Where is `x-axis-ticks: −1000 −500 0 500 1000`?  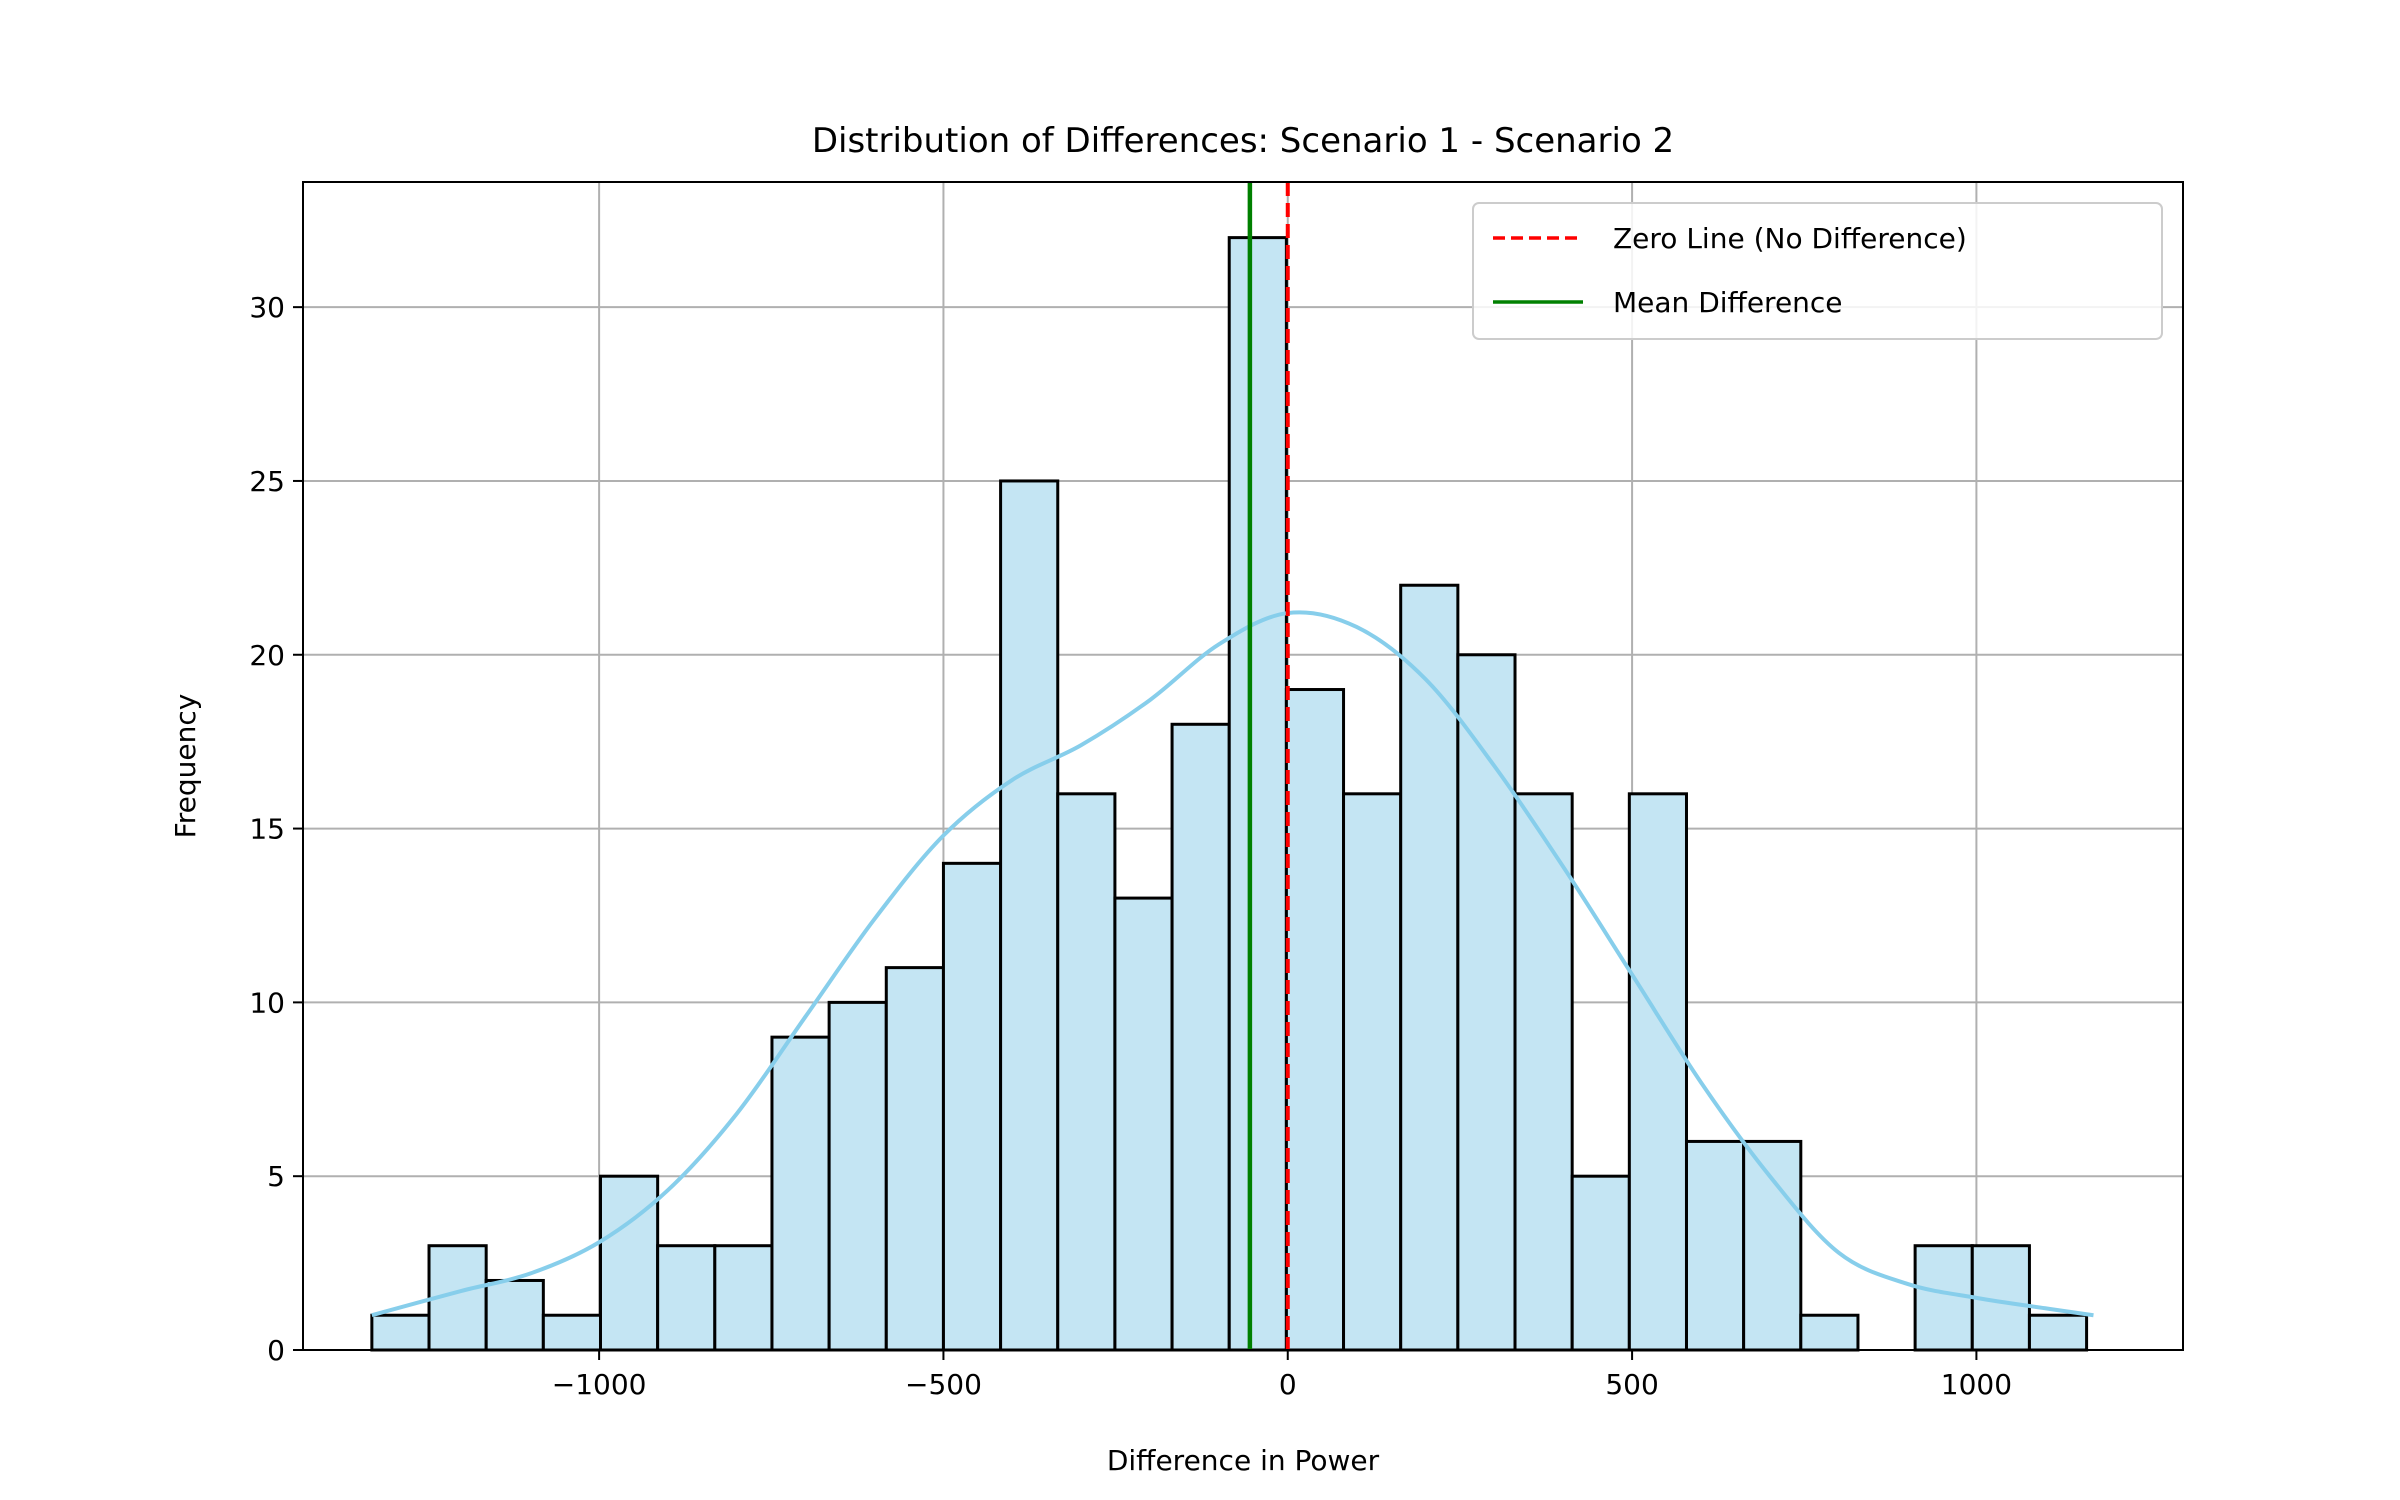
x-axis-ticks: −1000 −500 0 500 1000 is located at coordinates (1282, 1375).